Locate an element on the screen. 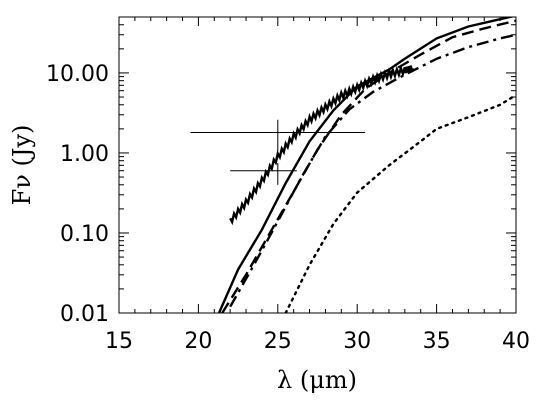 The width and height of the screenshot is (545, 402). x-tick-label: 40 is located at coordinates (516, 341).